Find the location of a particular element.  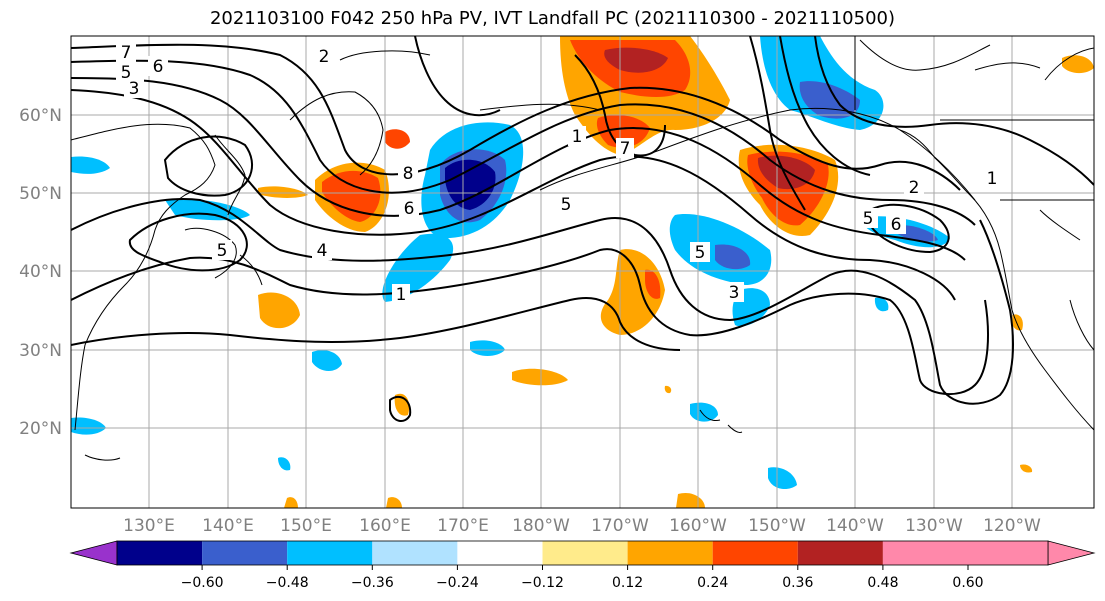

lat-label: 60°N is located at coordinates (40, 116).